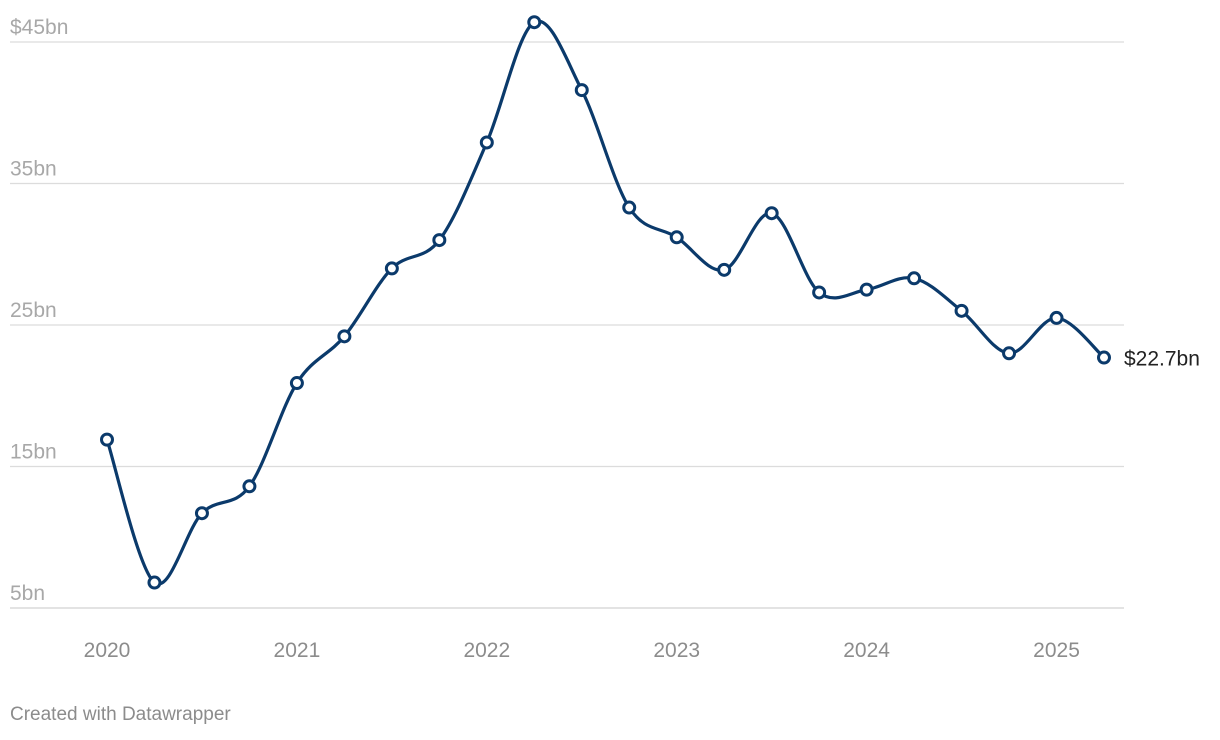 This screenshot has width=1220, height=740. Describe the element at coordinates (120, 714) in the screenshot. I see `datawrapper-credit: Created with Datawrapper` at that location.